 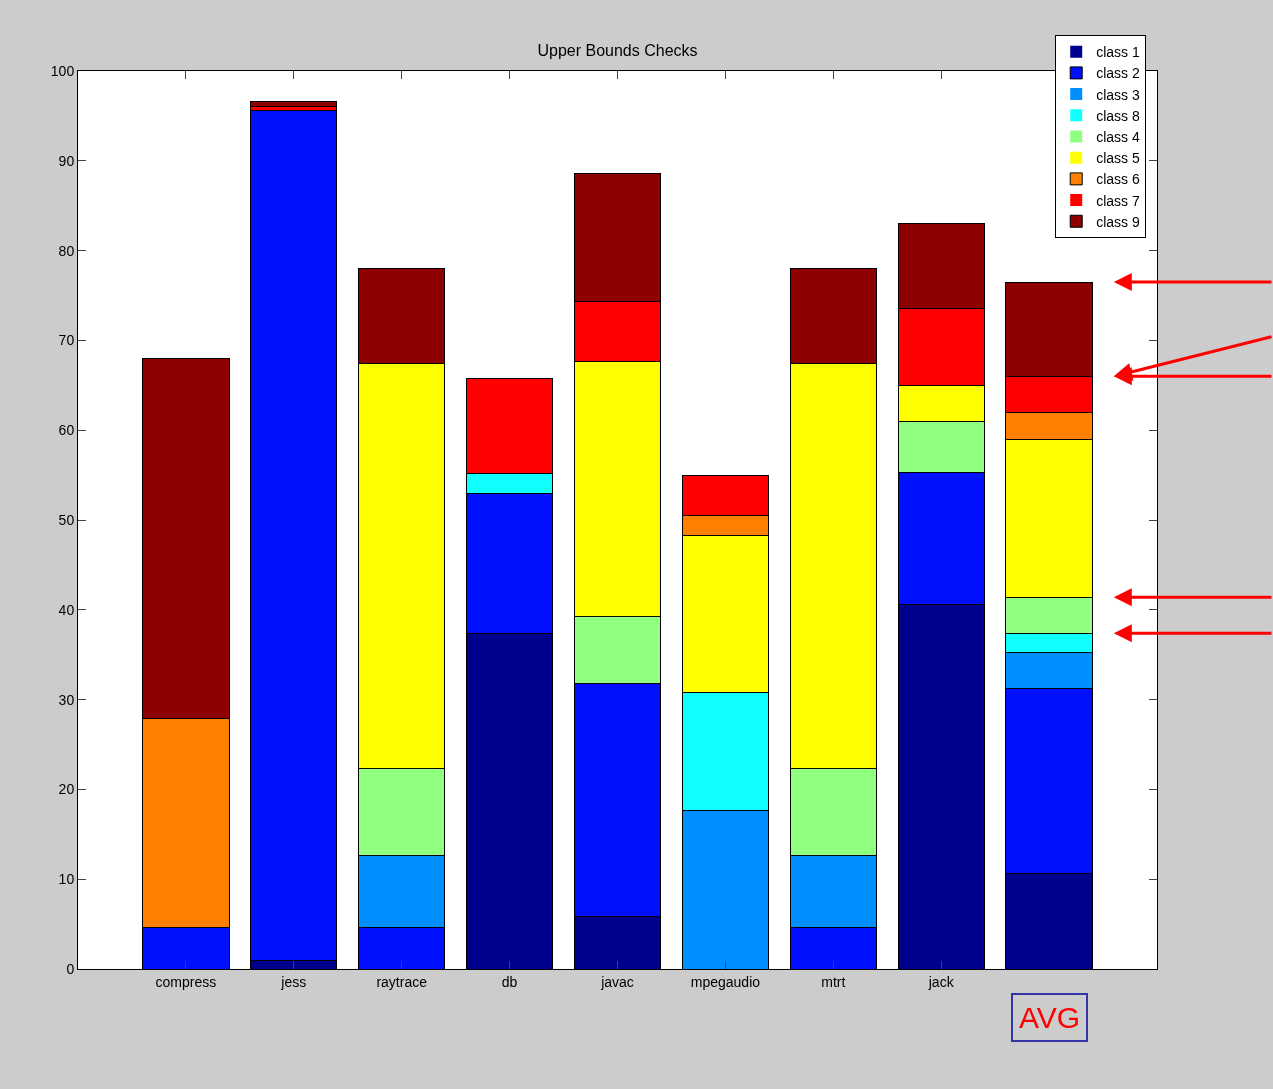 I want to click on y-tick-label: 80, so click(x=66, y=250).